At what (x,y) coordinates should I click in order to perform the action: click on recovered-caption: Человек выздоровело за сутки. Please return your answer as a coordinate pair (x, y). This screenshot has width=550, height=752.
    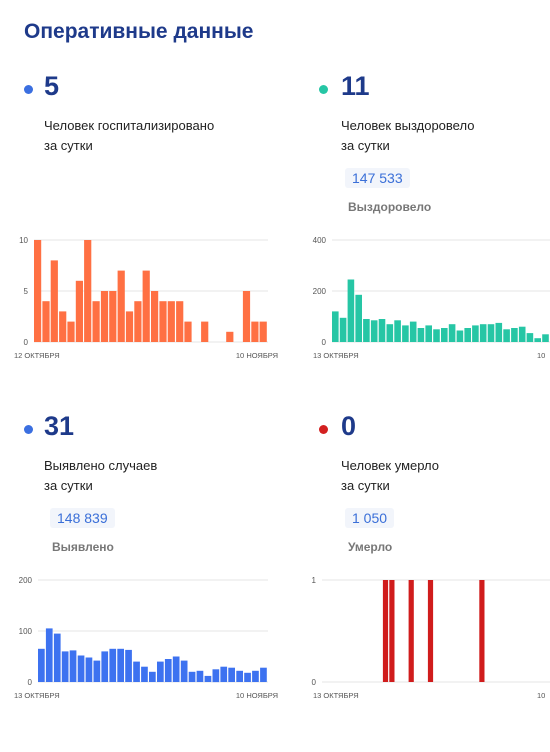
    Looking at the image, I should click on (407, 136).